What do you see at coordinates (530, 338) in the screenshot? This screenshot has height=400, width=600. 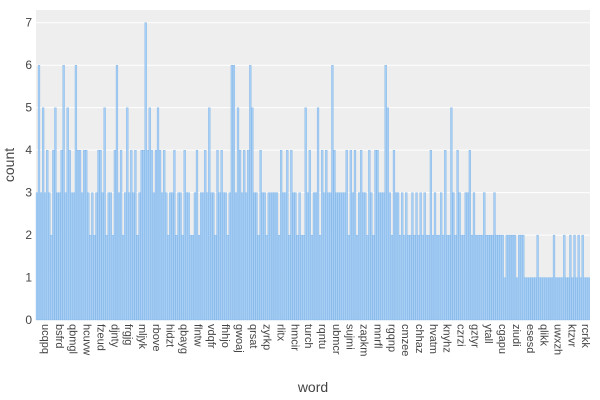 I see `x-tick-label: esesd` at bounding box center [530, 338].